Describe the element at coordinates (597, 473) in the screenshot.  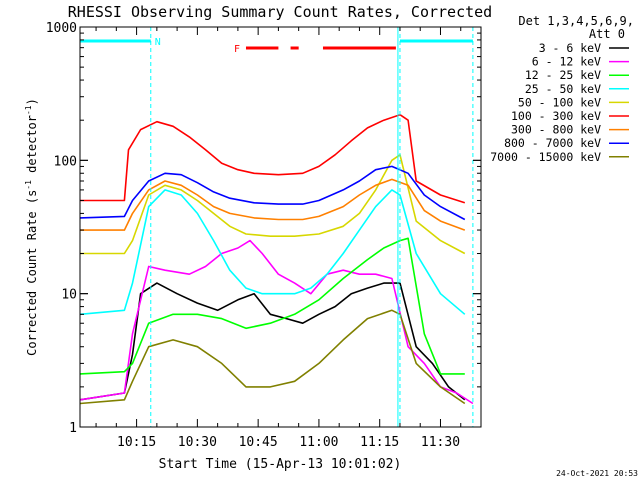
I see `footer-timestamp: 24-Oct-2021 20:53` at that location.